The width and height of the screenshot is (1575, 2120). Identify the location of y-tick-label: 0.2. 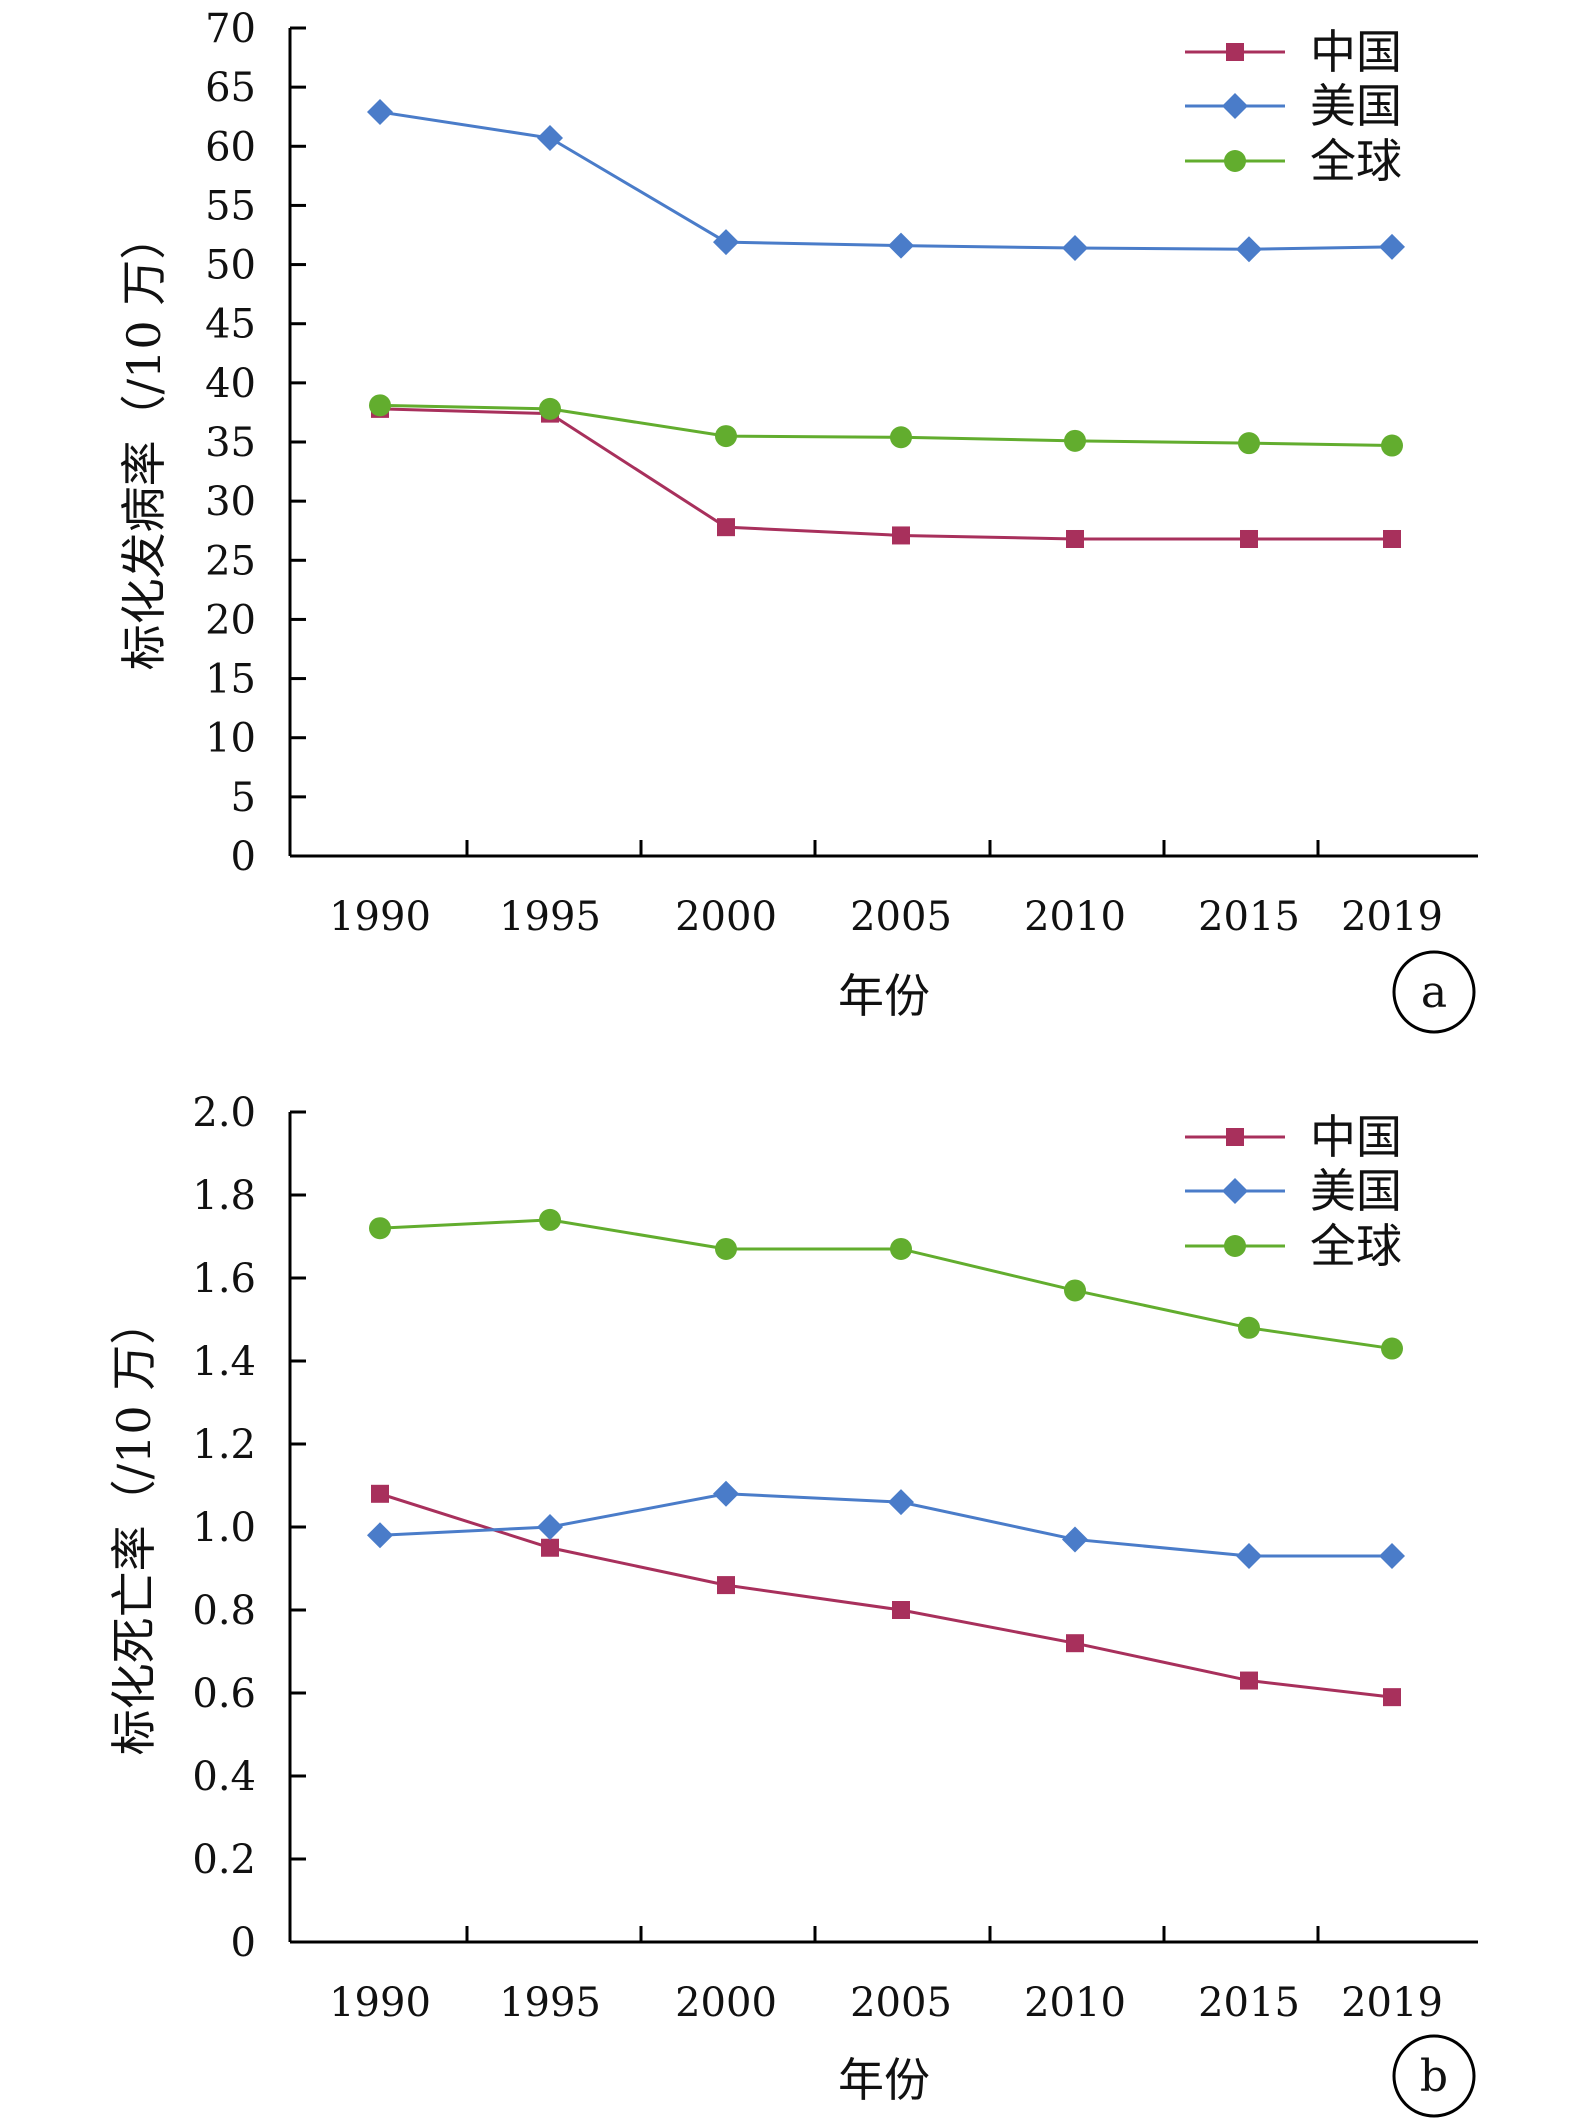
(224, 1860).